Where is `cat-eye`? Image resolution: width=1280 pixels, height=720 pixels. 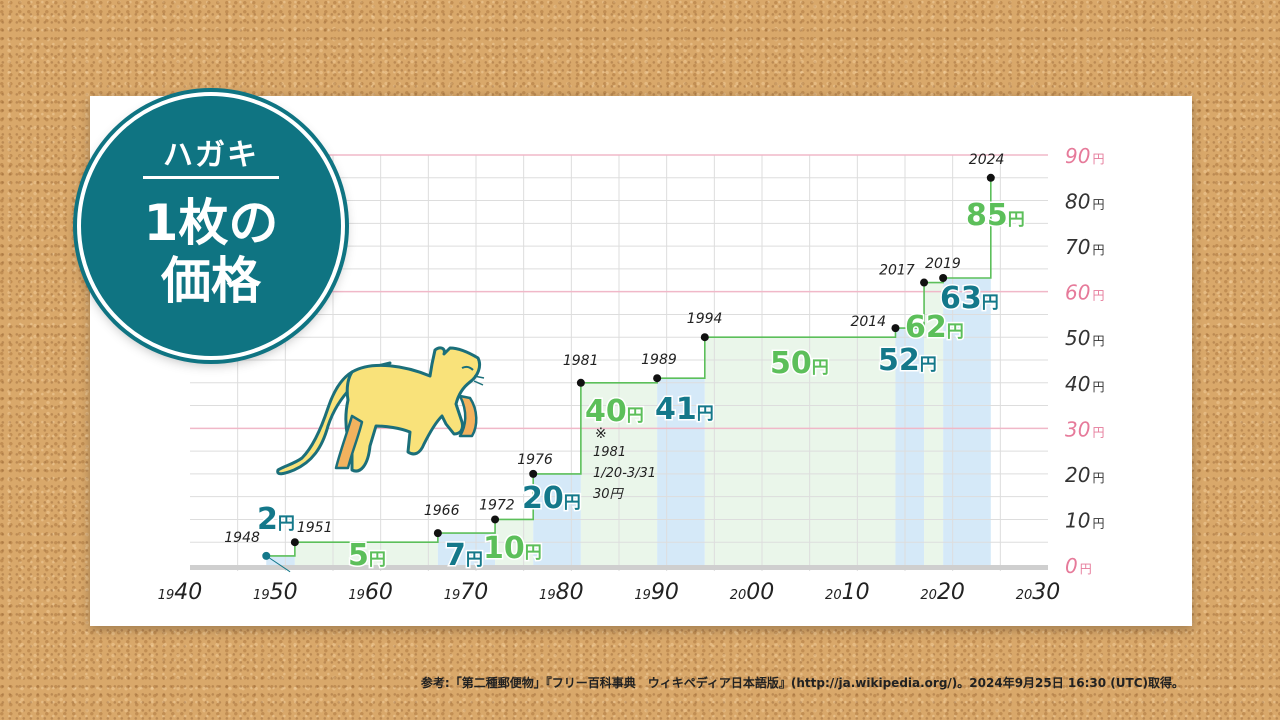 cat-eye is located at coordinates (467, 368).